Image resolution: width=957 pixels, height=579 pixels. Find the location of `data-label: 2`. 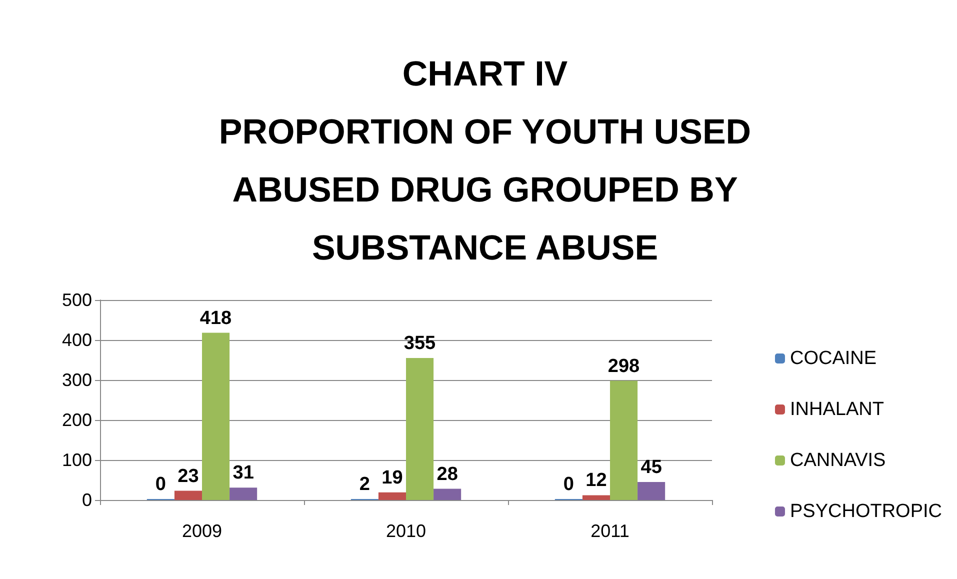

data-label: 2 is located at coordinates (364, 484).